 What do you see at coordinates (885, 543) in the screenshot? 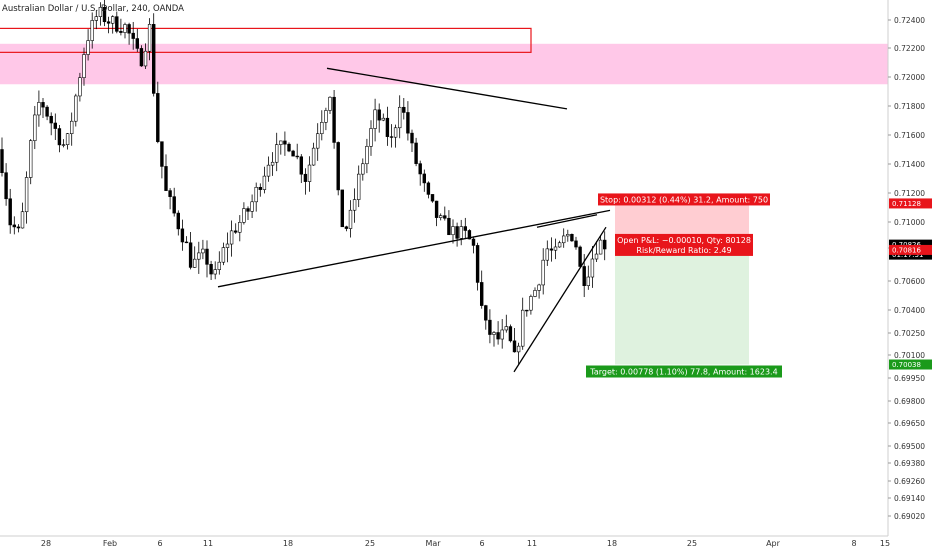
I see `time-tick-label: 15` at bounding box center [885, 543].